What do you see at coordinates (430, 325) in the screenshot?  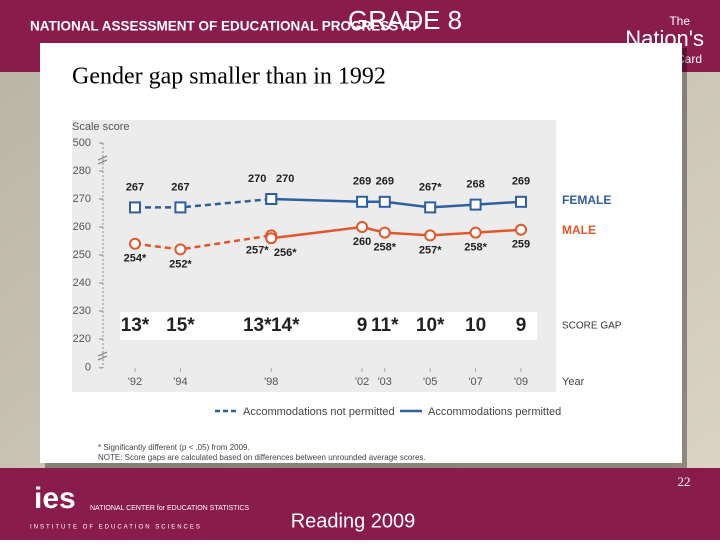 I see `gap-value: 10*` at bounding box center [430, 325].